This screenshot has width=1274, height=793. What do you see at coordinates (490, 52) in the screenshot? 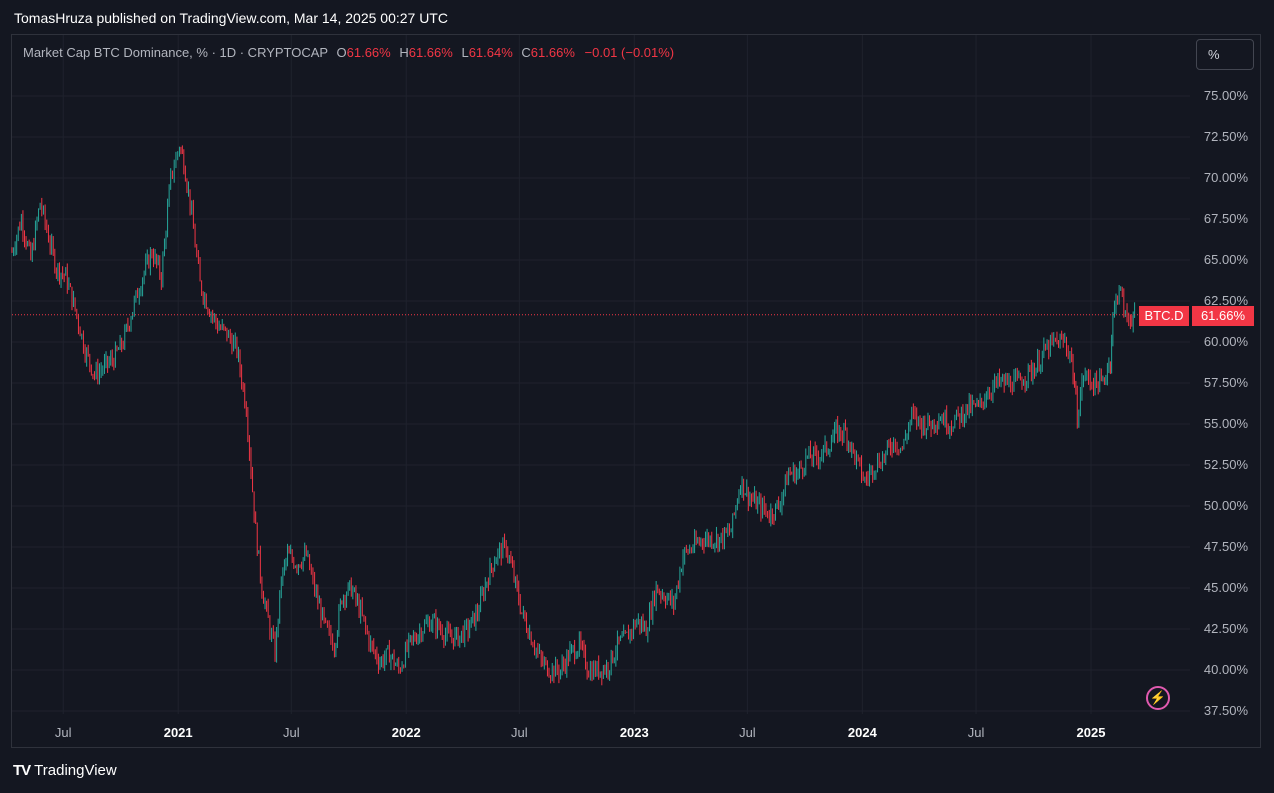
I see `low-value: 61.64%` at bounding box center [490, 52].